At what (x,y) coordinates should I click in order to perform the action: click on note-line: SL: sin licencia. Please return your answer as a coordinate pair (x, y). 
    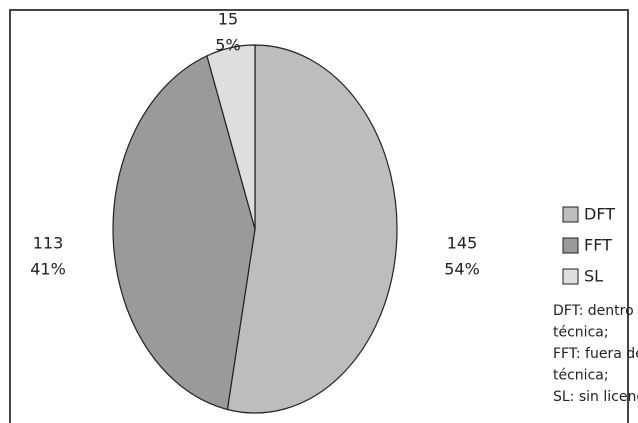
    Looking at the image, I should click on (595, 397).